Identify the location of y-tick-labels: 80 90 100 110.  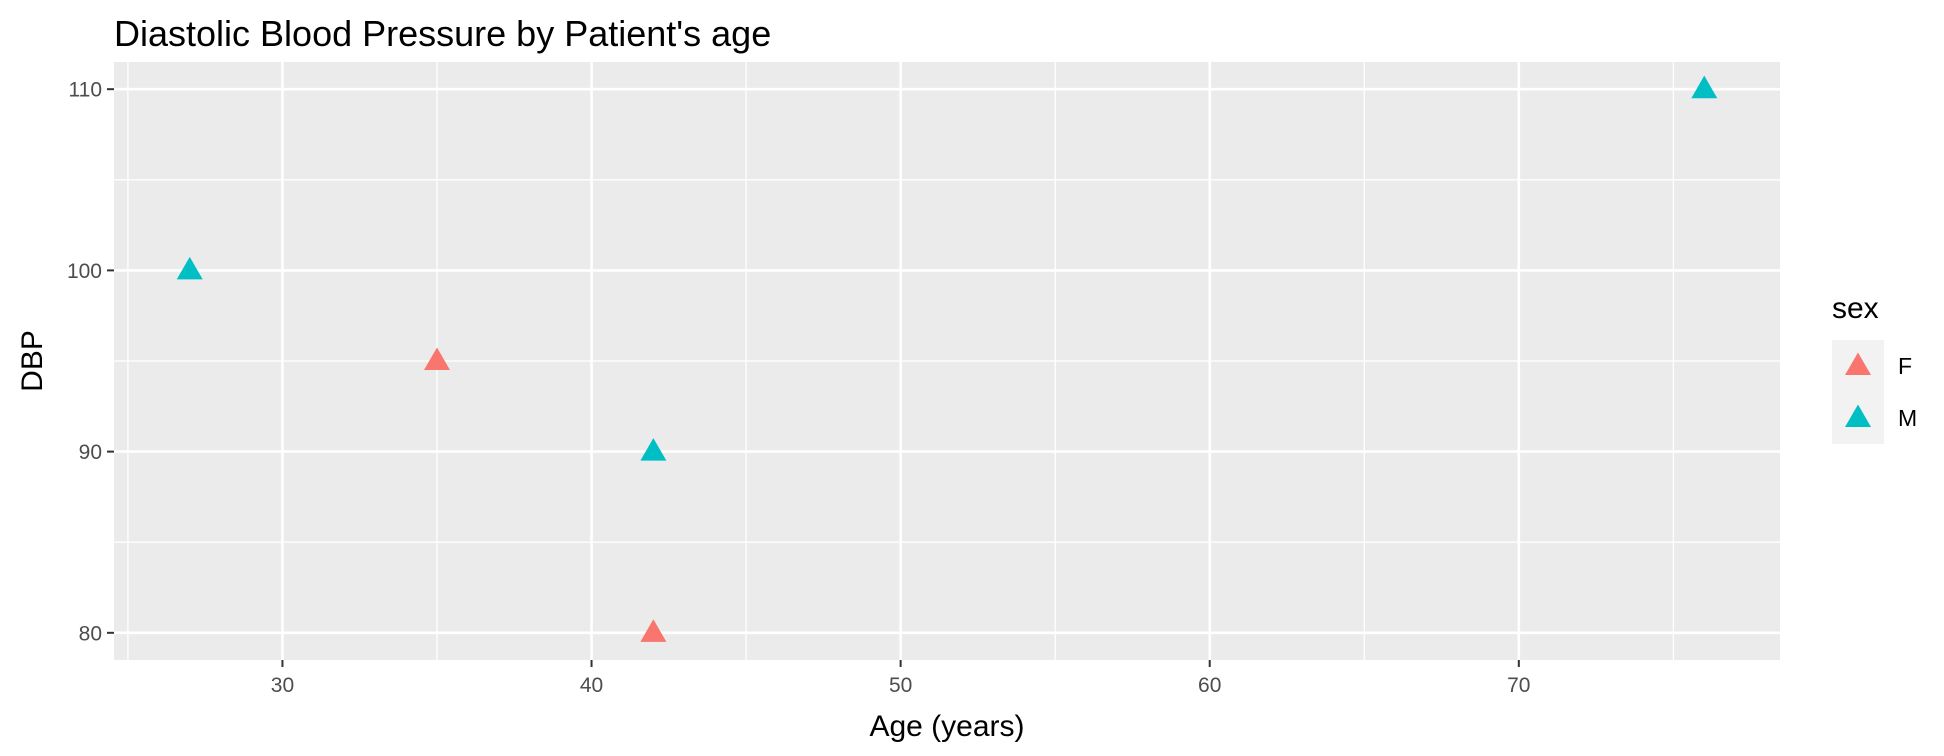
(84, 362).